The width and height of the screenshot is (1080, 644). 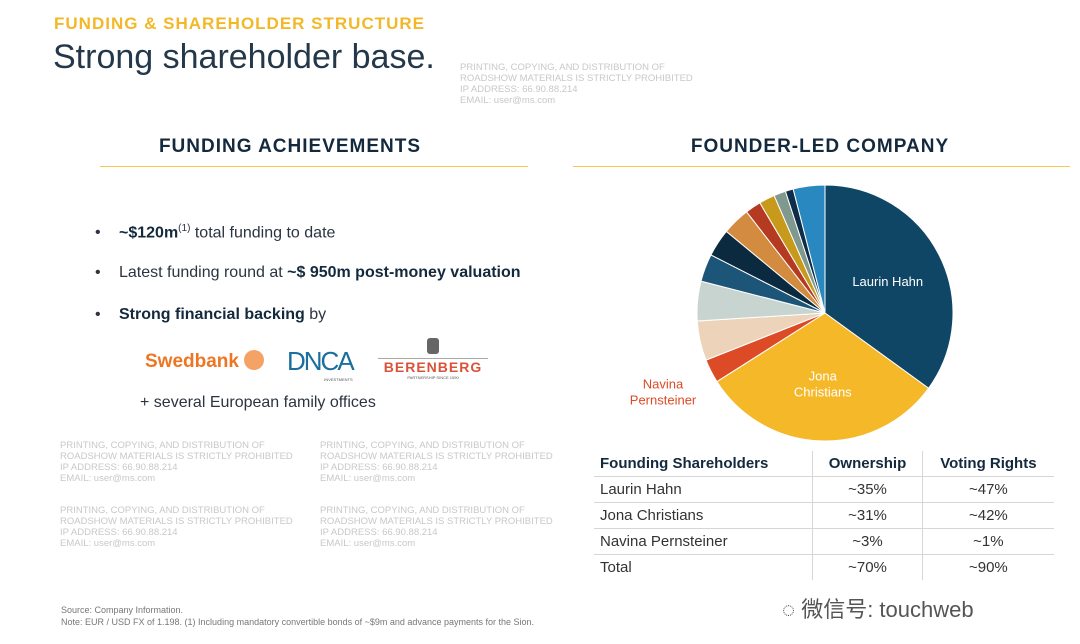 I want to click on bullet-backing: • Strong financial backing by, so click(x=211, y=314).